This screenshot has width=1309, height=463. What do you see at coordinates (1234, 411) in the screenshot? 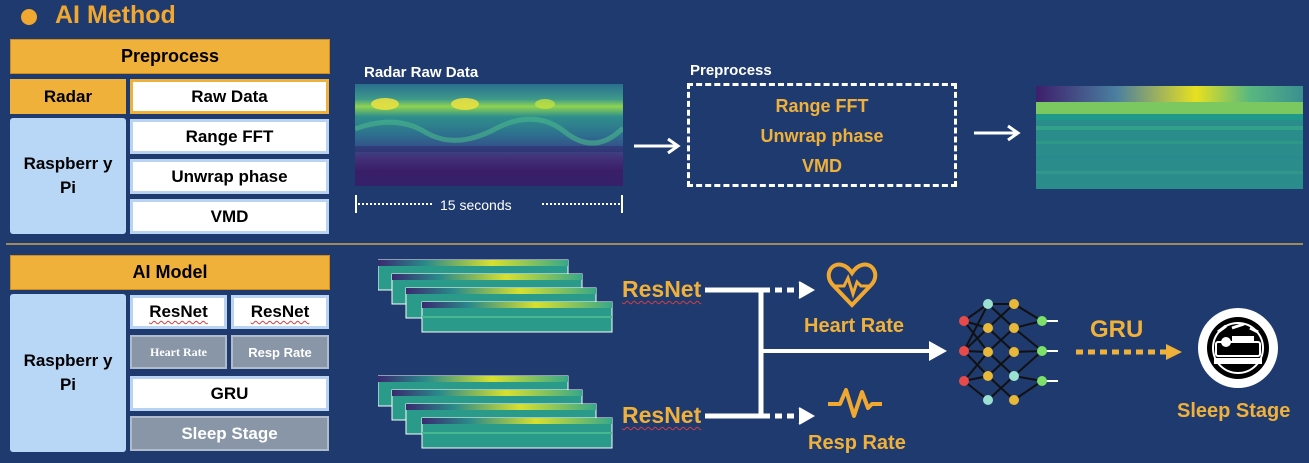
I see `sleep-stage-label: Sleep Stage` at bounding box center [1234, 411].